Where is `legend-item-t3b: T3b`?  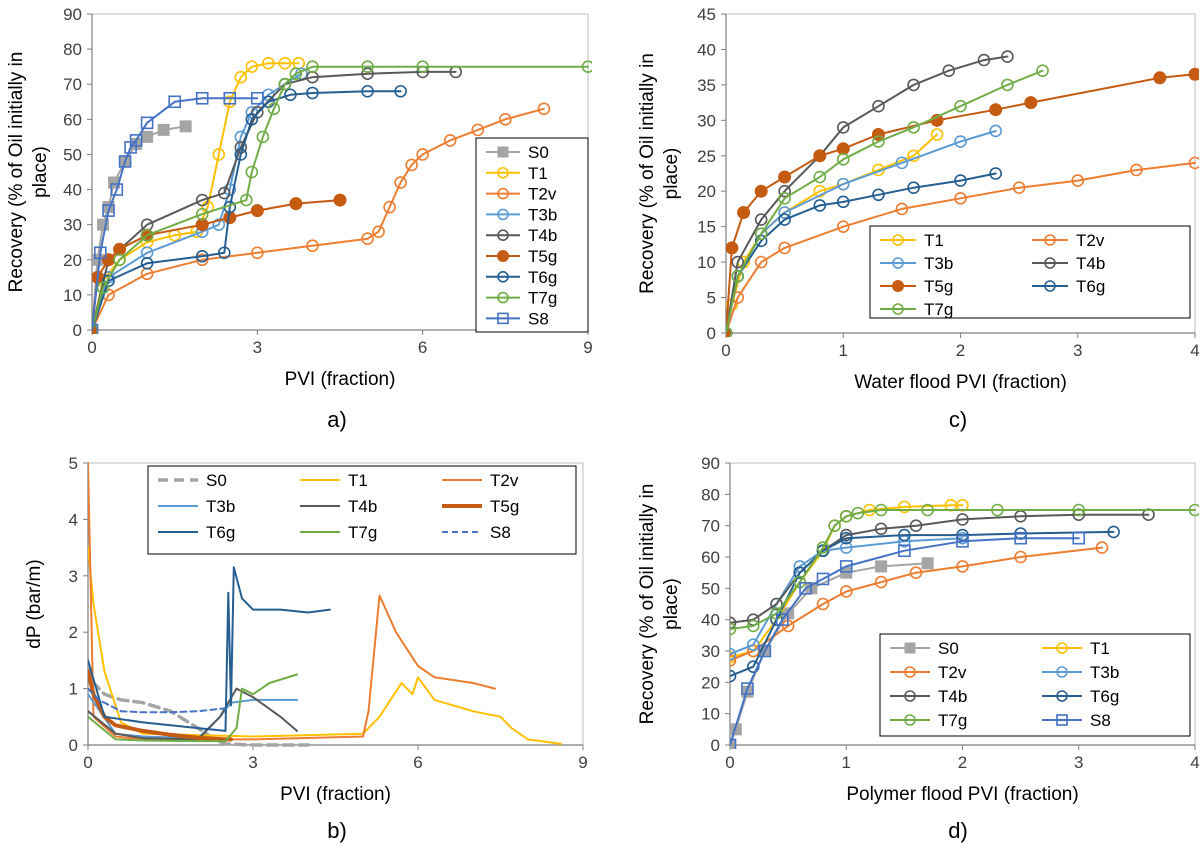 legend-item-t3b: T3b is located at coordinates (916, 263).